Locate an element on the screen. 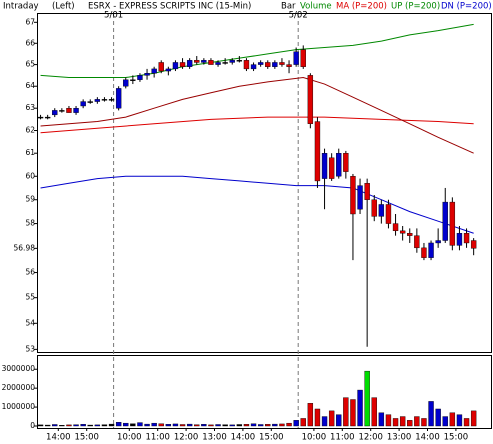  legend-volume: Volume is located at coordinates (316, 7).